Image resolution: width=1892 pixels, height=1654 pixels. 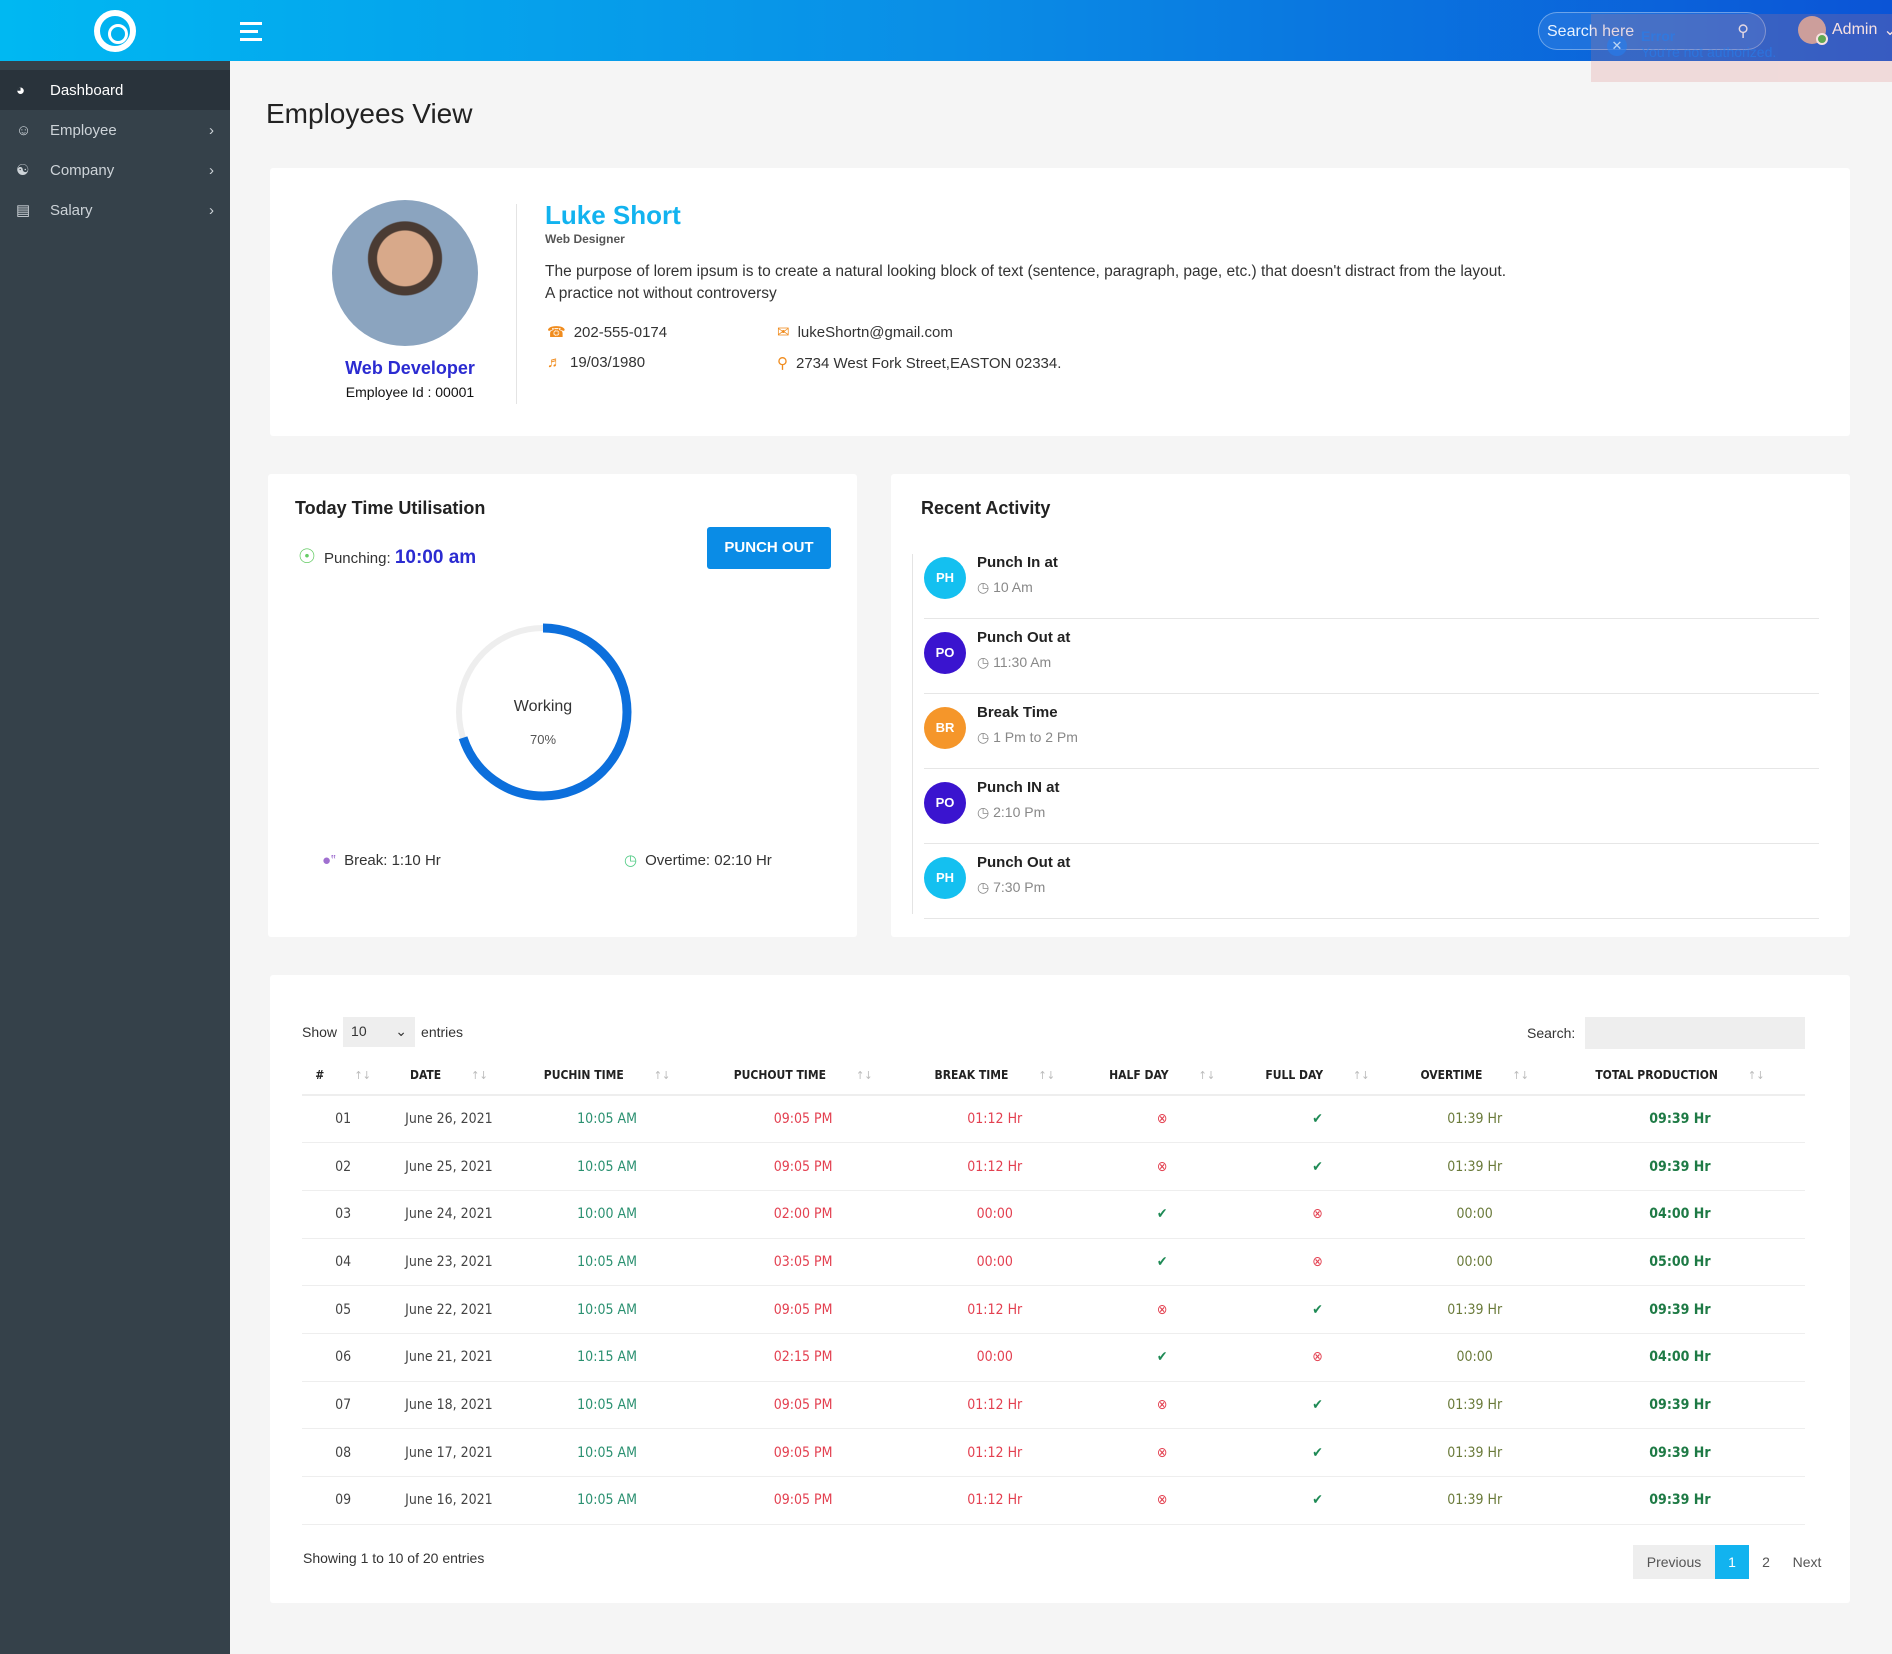 I want to click on users-icon: ☯, so click(x=23, y=170).